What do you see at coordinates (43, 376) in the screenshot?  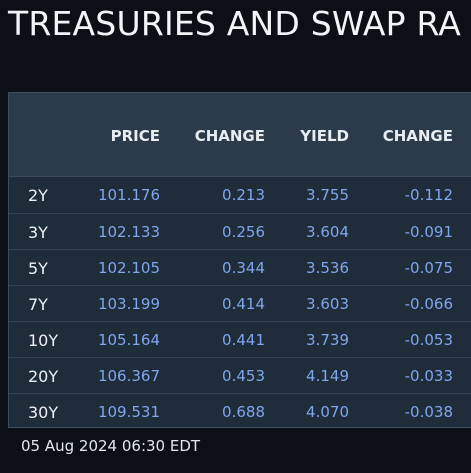 I see `tenor-cell: 20Y` at bounding box center [43, 376].